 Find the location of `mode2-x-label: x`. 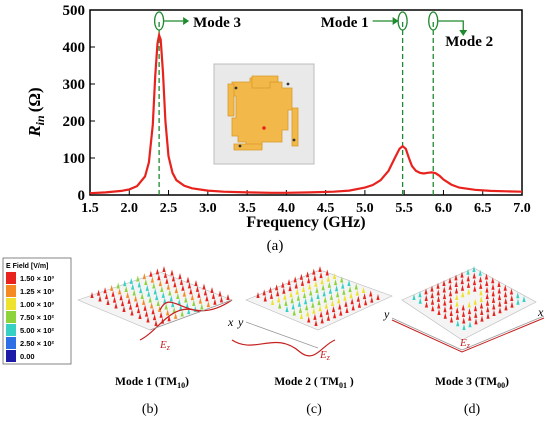

mode2-x-label: x is located at coordinates (230, 322).